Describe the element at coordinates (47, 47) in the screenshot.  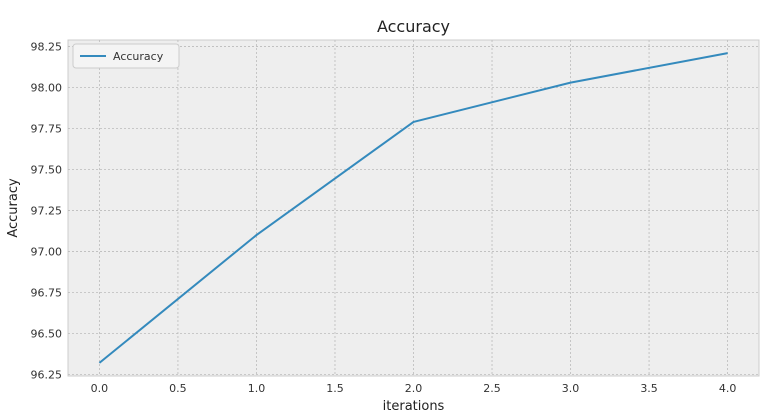
I see `y-tick-label: 98.25` at that location.